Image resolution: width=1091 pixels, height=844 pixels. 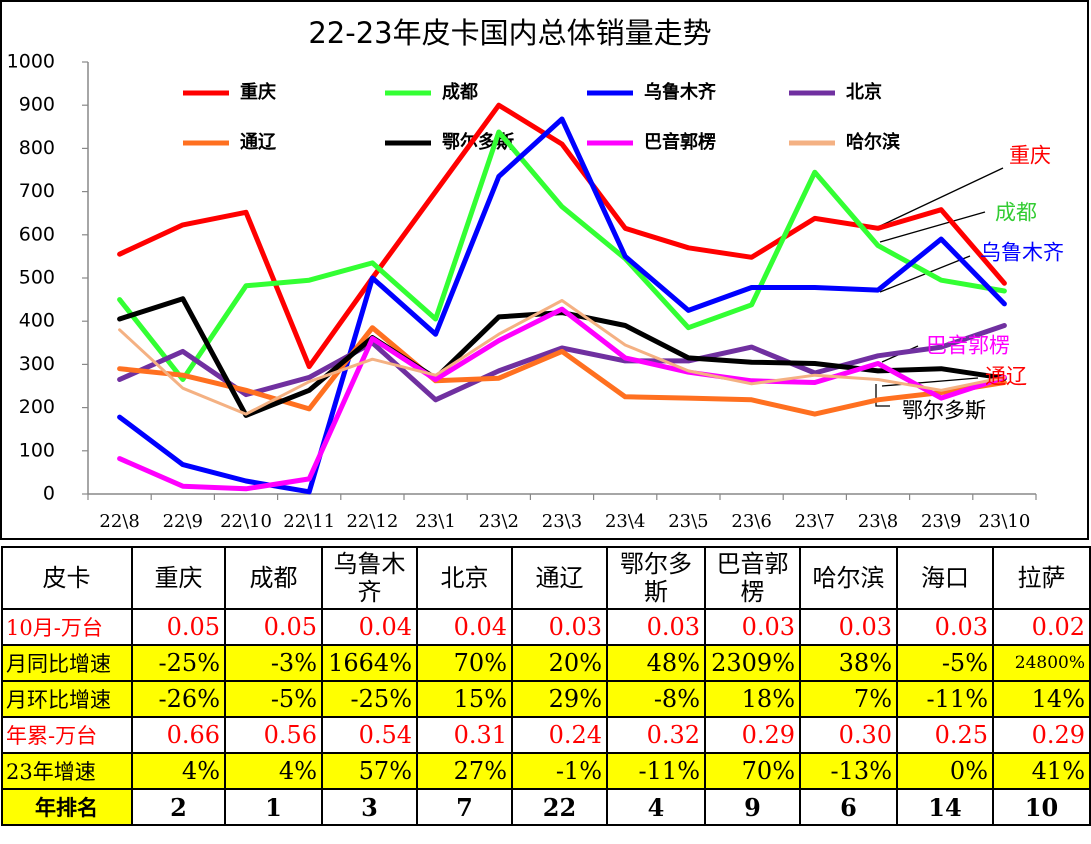 What do you see at coordinates (945, 807) in the screenshot?
I see `table-cell: 14` at bounding box center [945, 807].